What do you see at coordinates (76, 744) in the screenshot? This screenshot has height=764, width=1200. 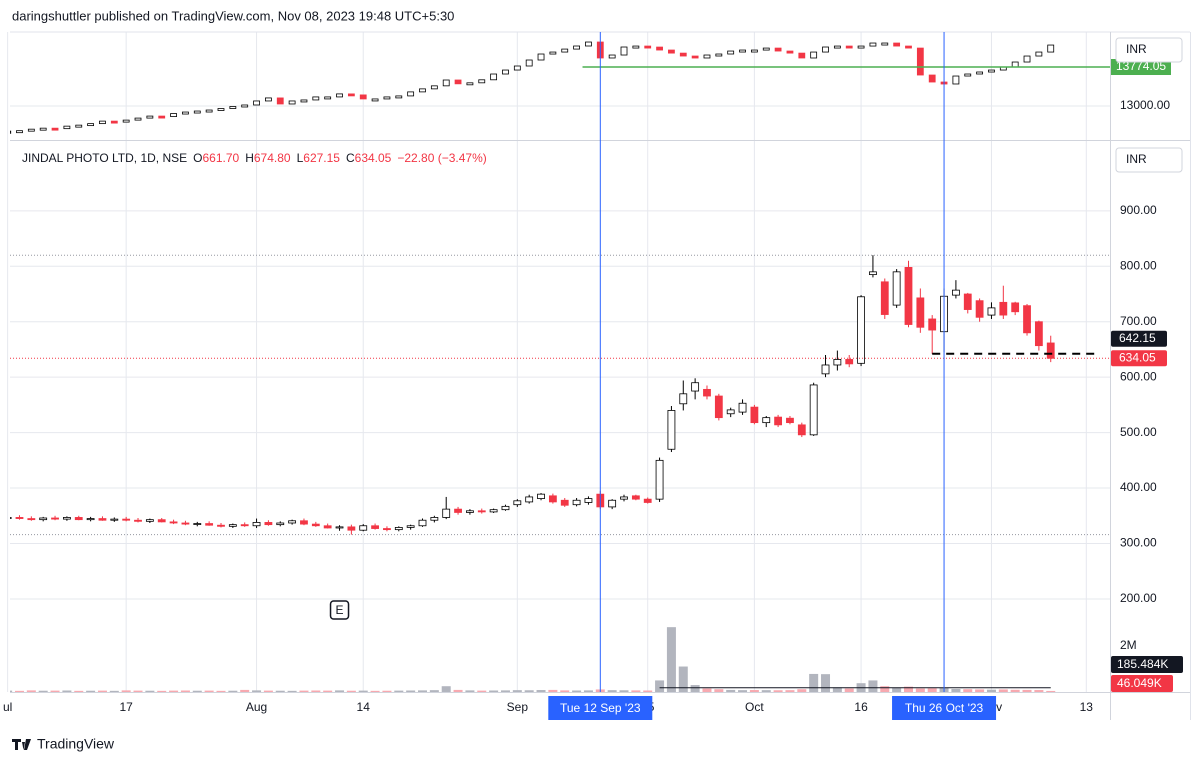 I see `footer: TradingView` at bounding box center [76, 744].